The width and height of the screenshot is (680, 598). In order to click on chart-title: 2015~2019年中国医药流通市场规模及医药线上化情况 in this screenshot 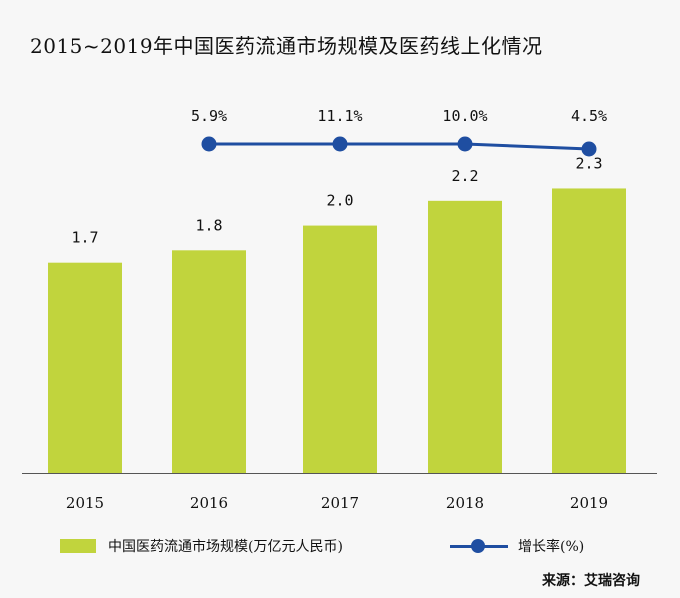, I will do `click(286, 46)`.